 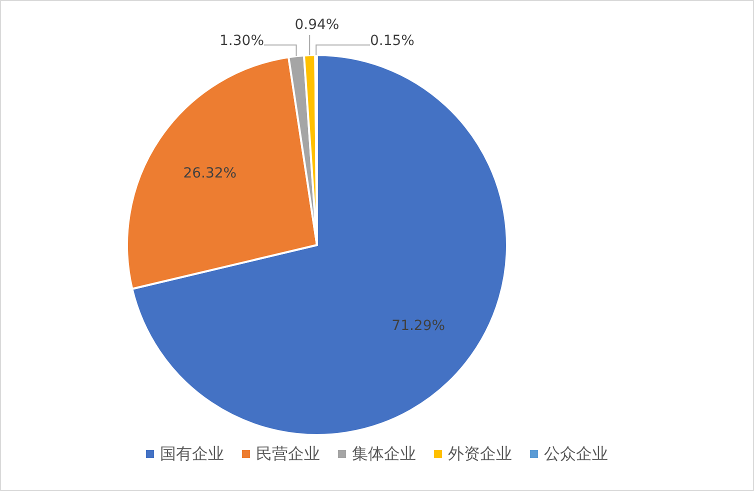 What do you see at coordinates (419, 326) in the screenshot?
I see `data-label: 71.29%` at bounding box center [419, 326].